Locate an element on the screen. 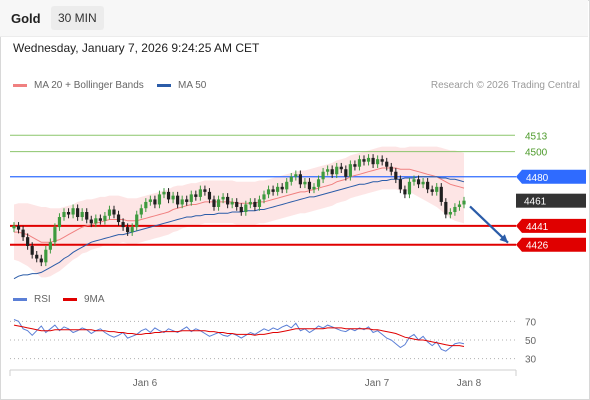 The image size is (590, 400). rsi-series-rsi is located at coordinates (239, 335).